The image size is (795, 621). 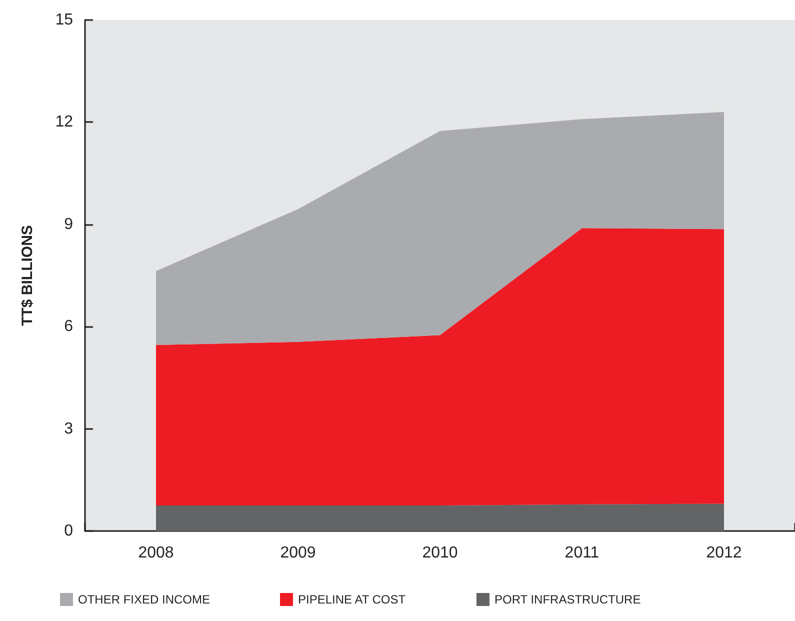 I want to click on x-tick-label: 2008, so click(x=156, y=553).